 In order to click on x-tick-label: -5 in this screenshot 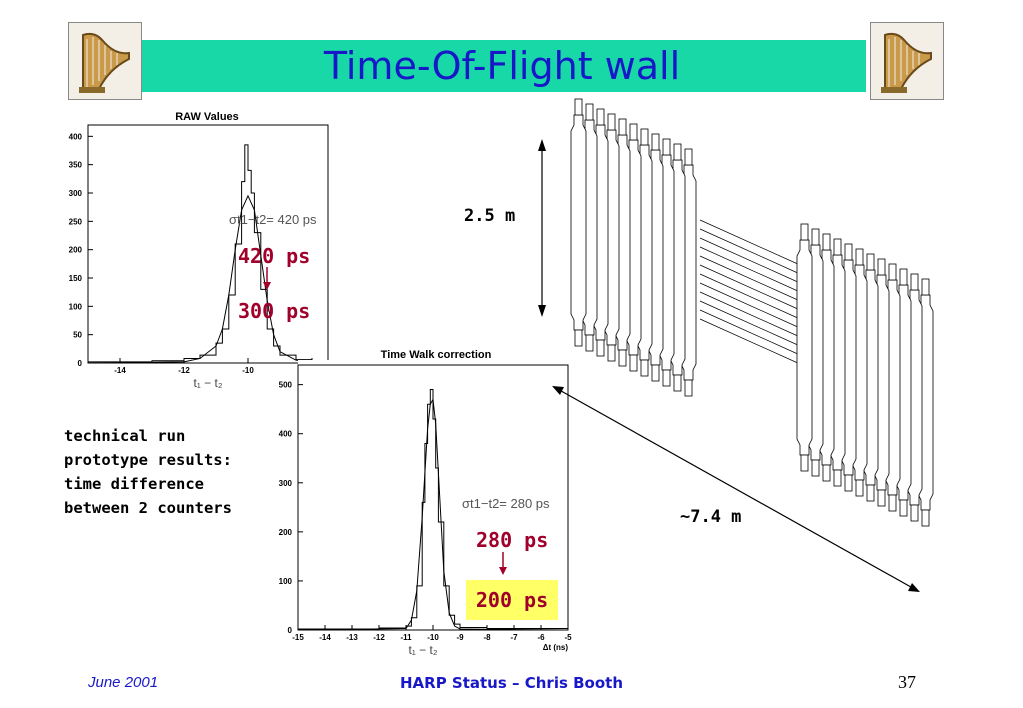, I will do `click(568, 637)`.